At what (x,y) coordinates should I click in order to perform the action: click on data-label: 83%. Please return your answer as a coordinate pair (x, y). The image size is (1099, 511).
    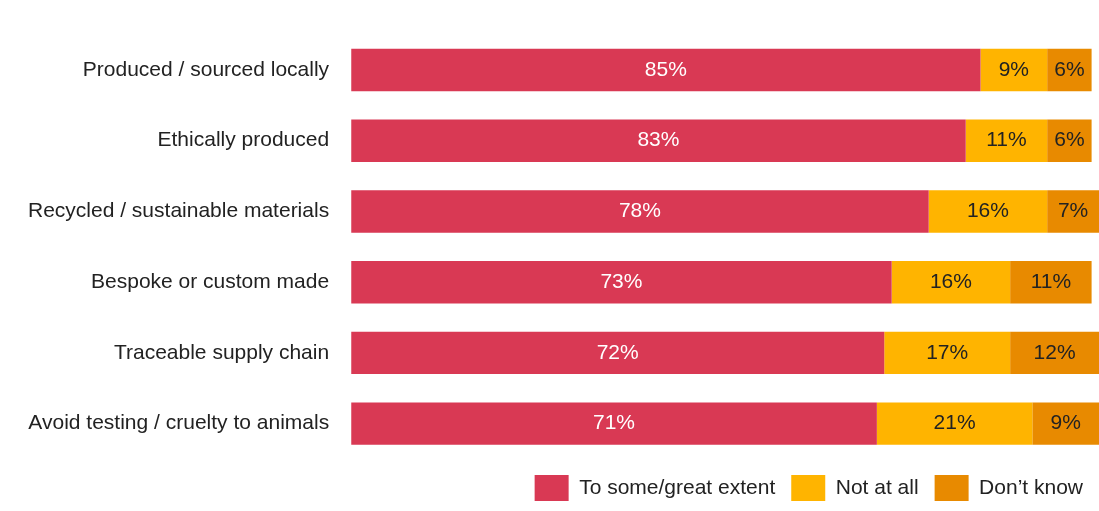
    Looking at the image, I should click on (658, 139).